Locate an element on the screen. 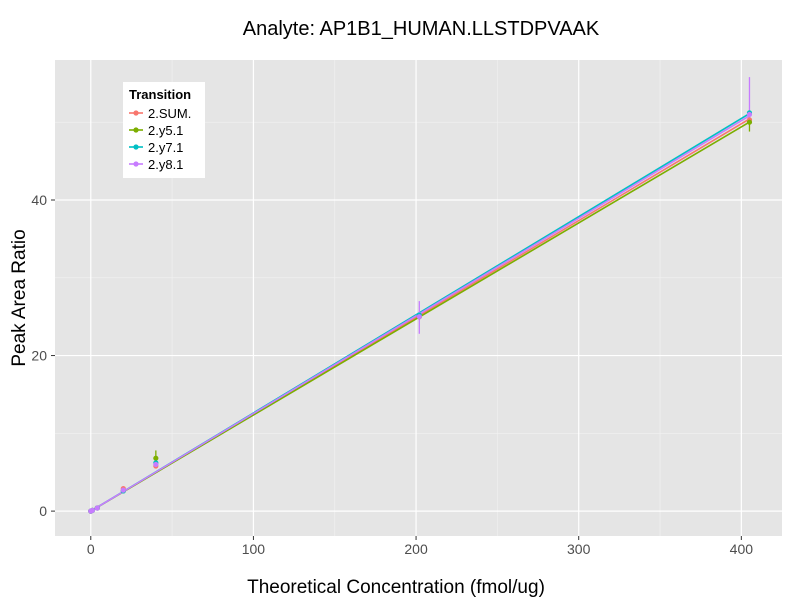 The height and width of the screenshot is (600, 800). legend-label: 2.y7.1 is located at coordinates (165, 147).